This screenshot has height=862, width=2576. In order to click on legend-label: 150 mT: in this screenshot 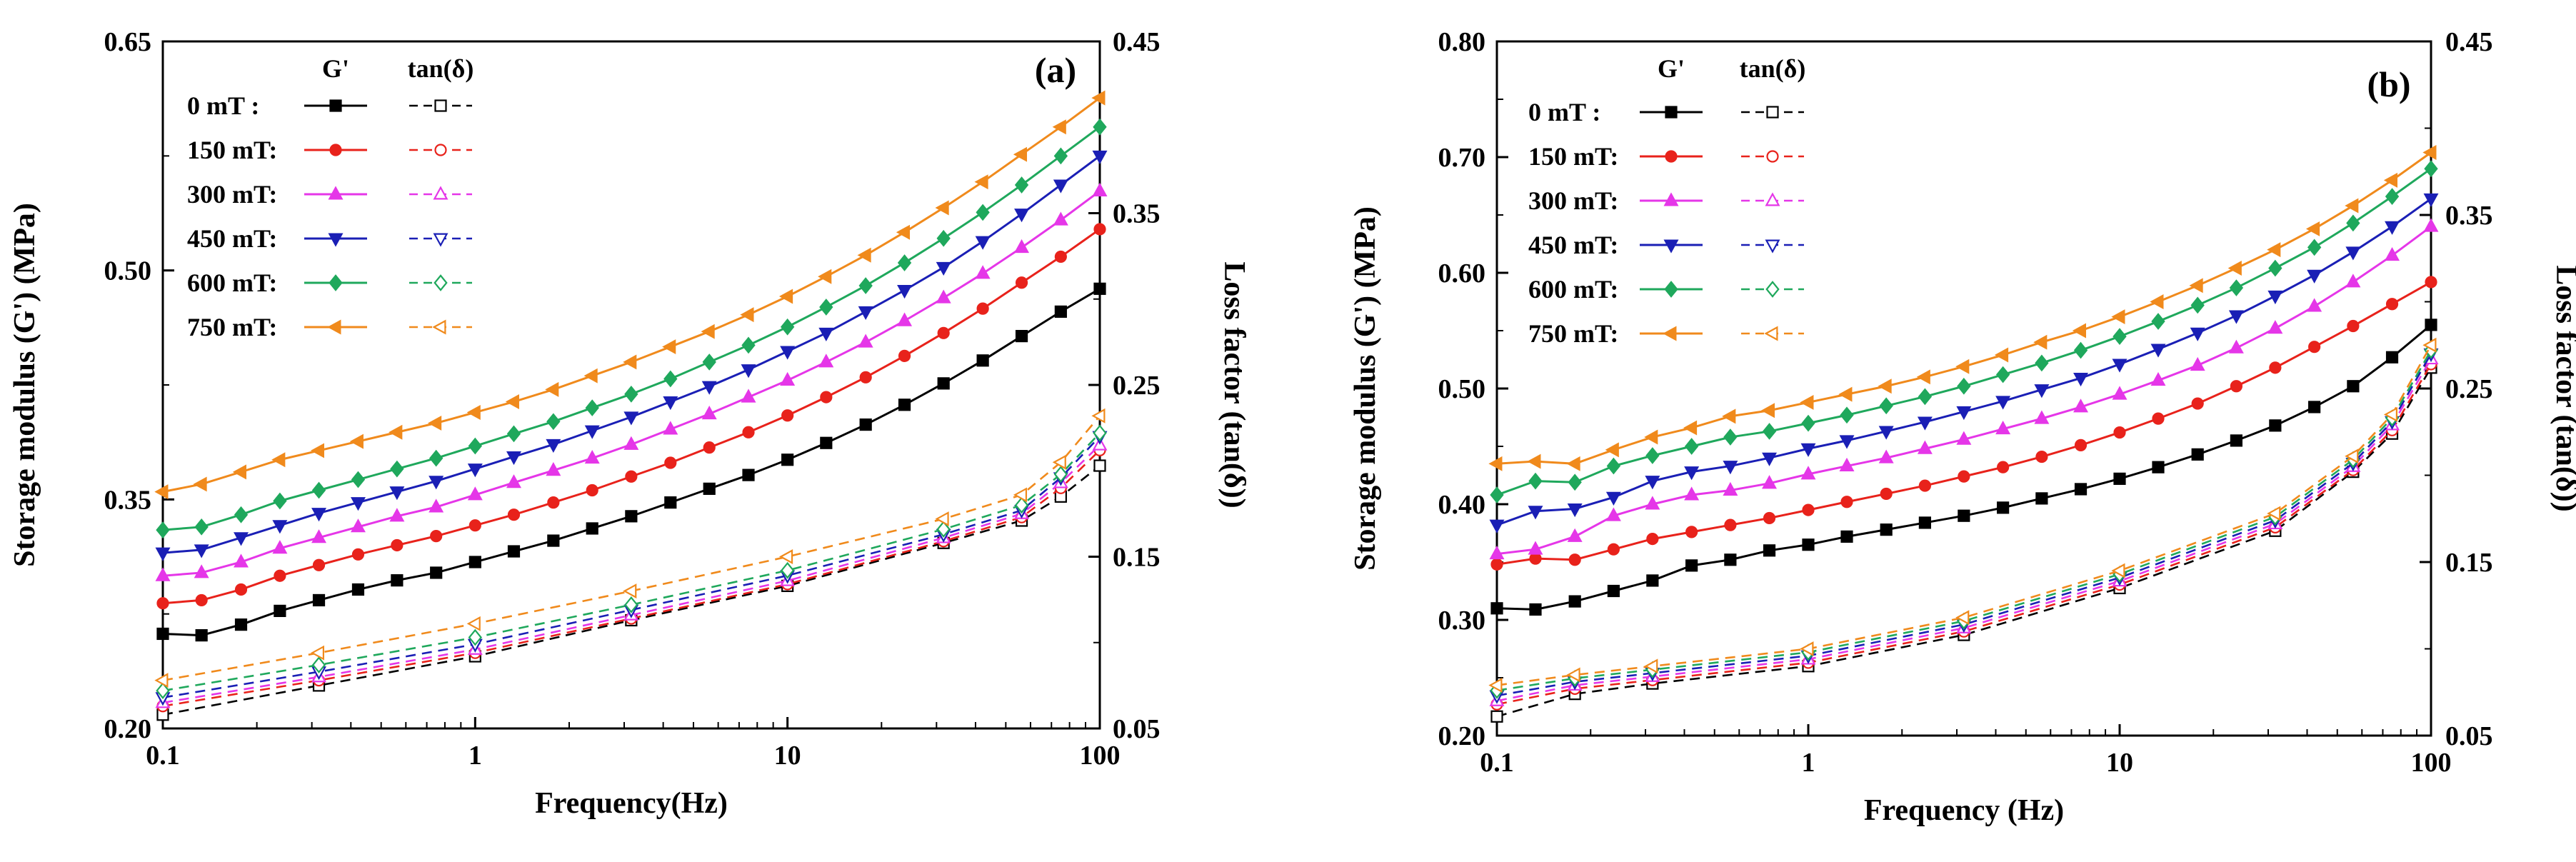, I will do `click(232, 150)`.